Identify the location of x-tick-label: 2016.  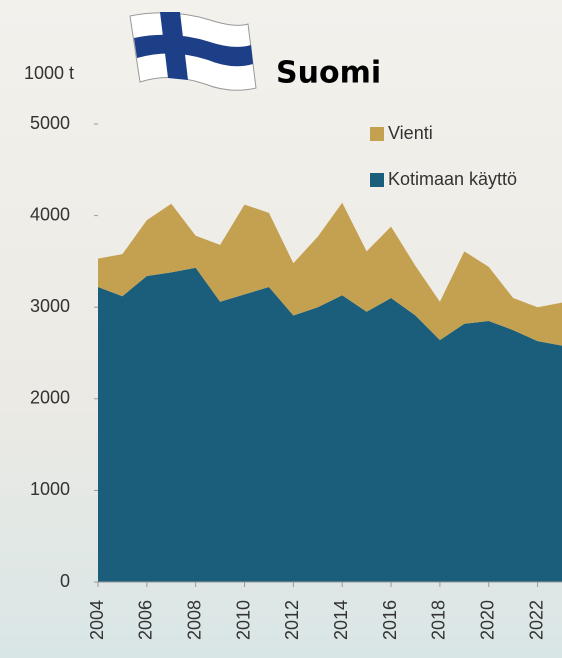
(390, 620).